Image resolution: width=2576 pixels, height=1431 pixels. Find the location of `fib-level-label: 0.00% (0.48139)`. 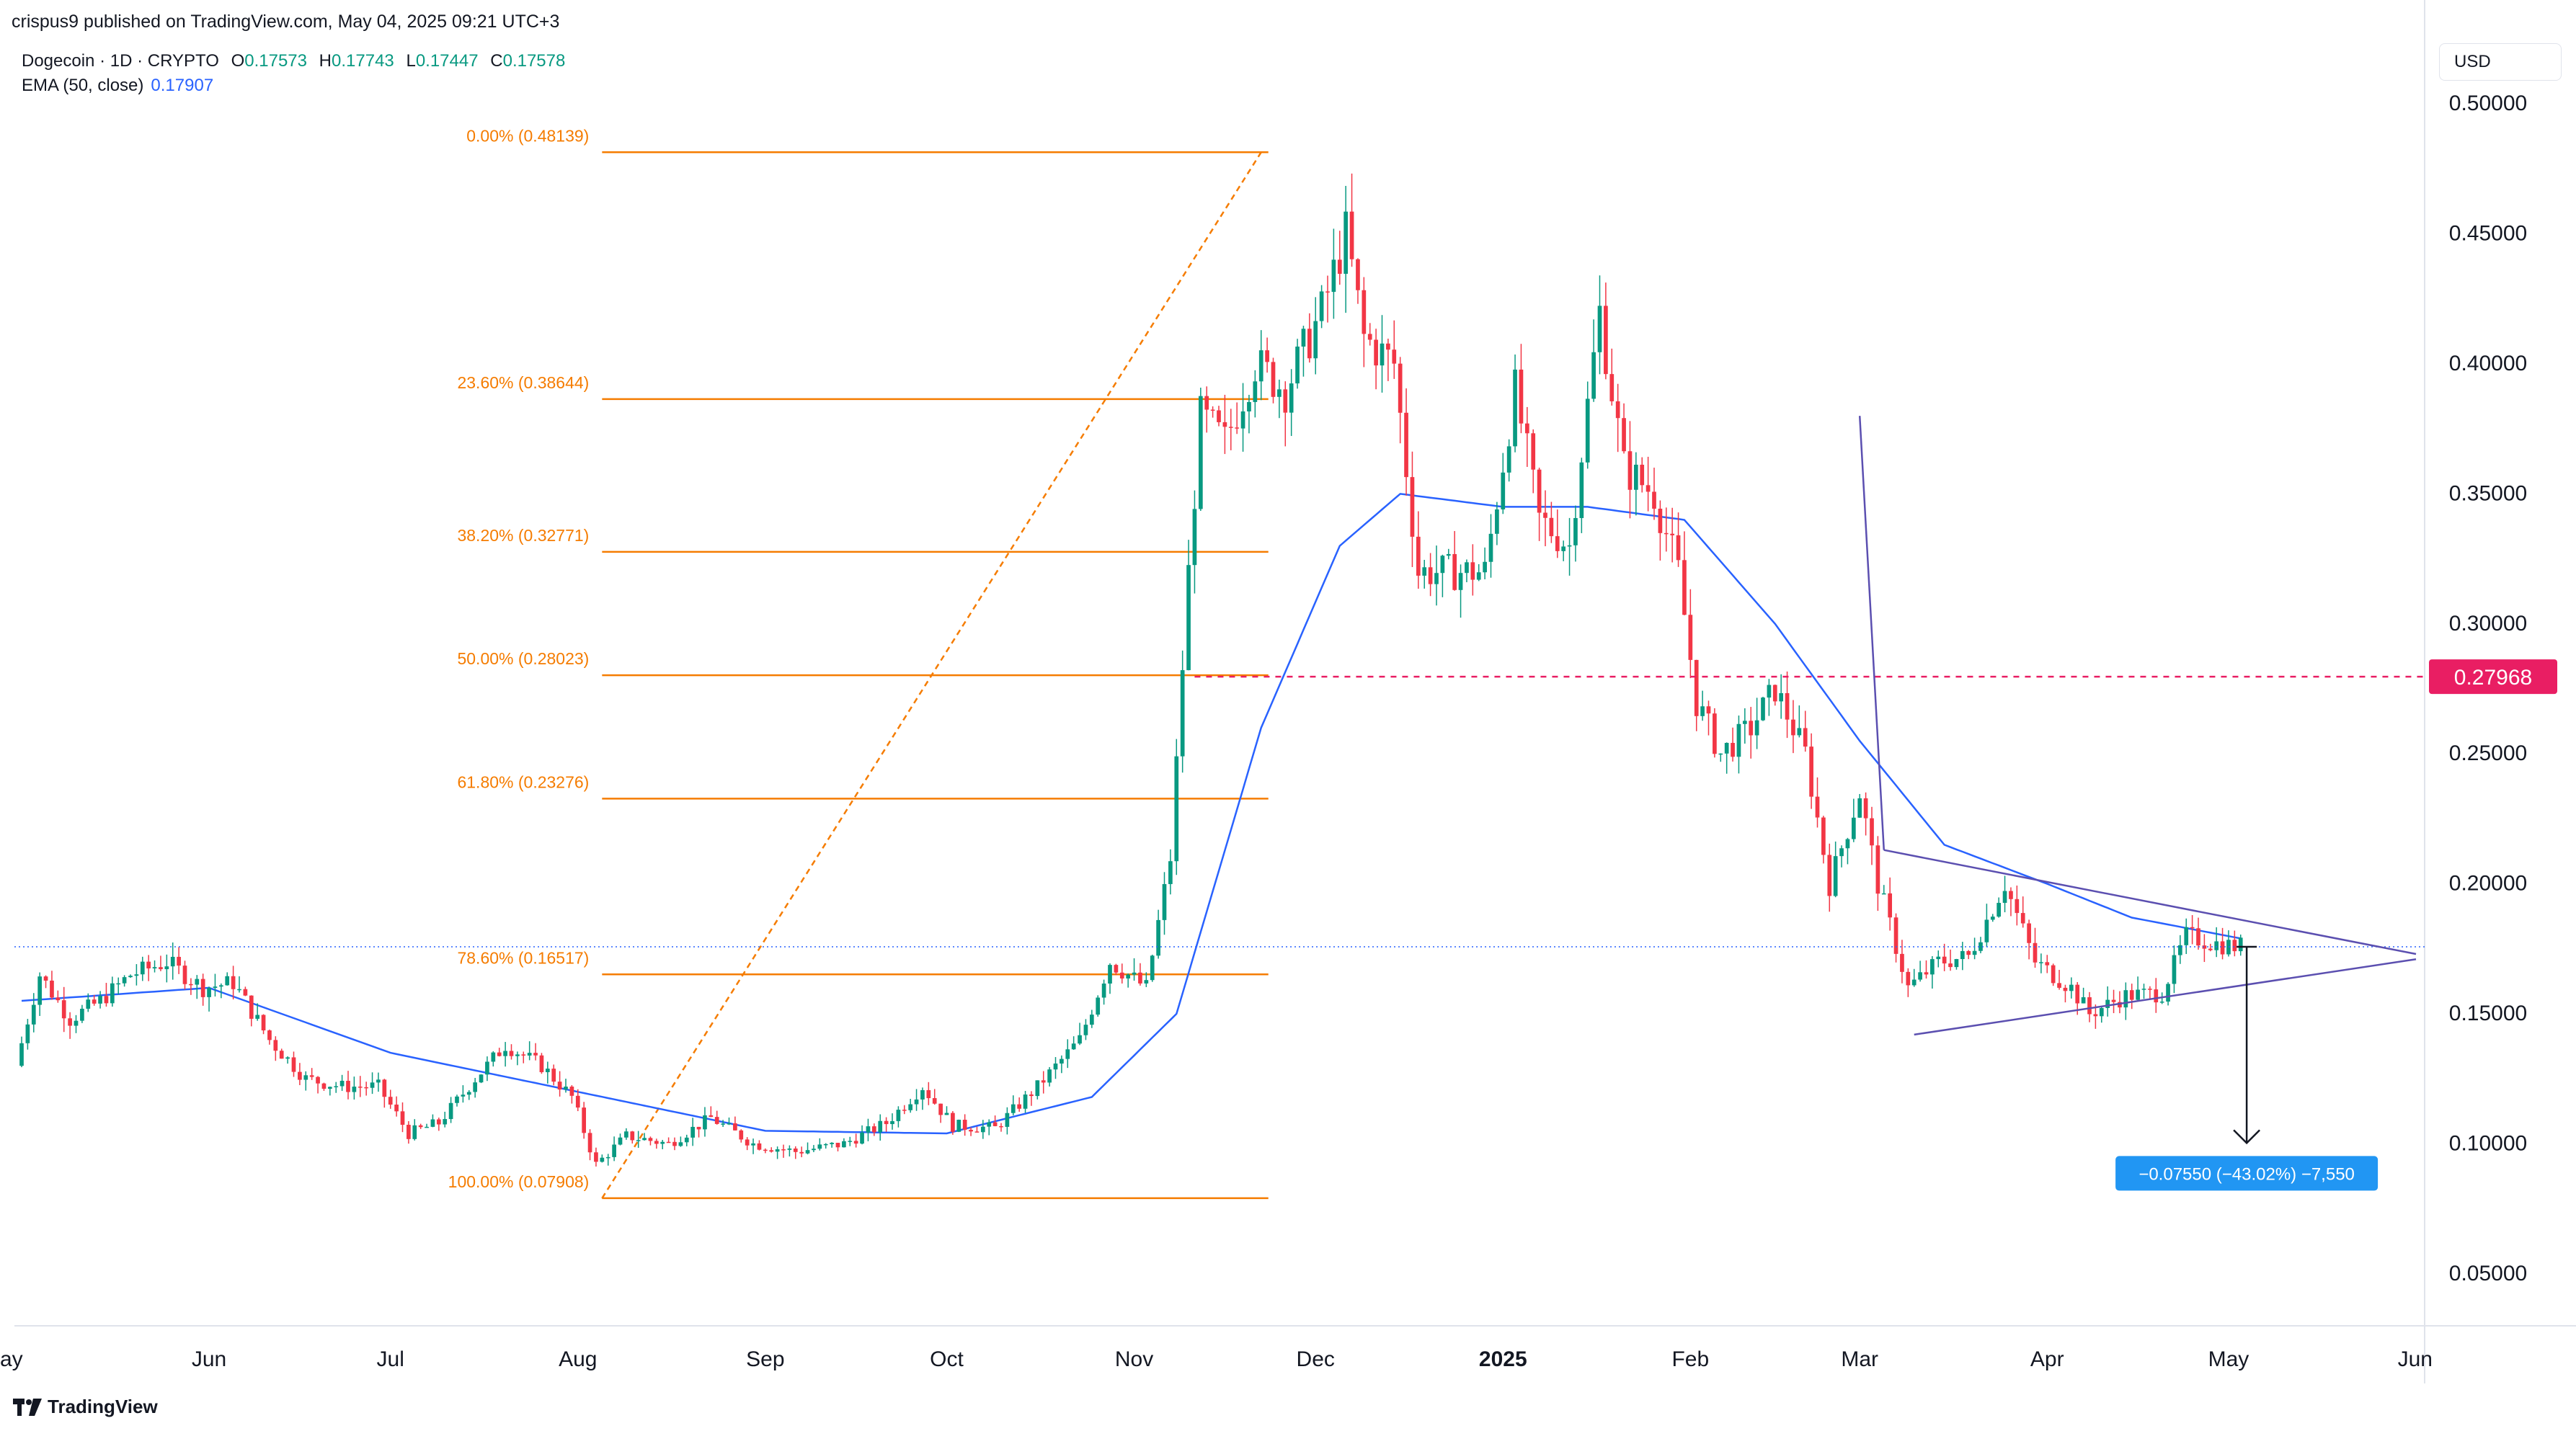

fib-level-label: 0.00% (0.48139) is located at coordinates (527, 135).